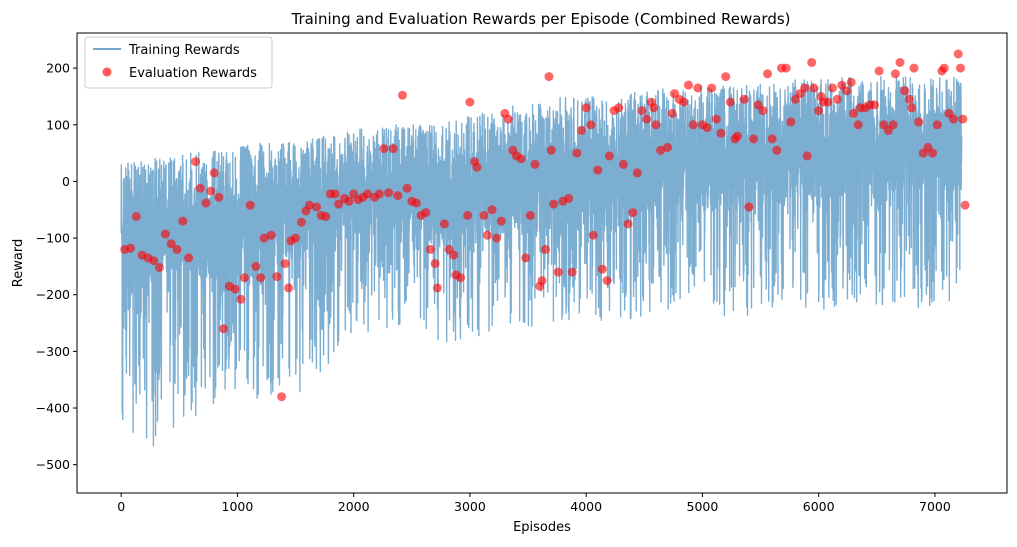  Describe the element at coordinates (542, 527) in the screenshot. I see `x-axis-label: Episodes` at that location.